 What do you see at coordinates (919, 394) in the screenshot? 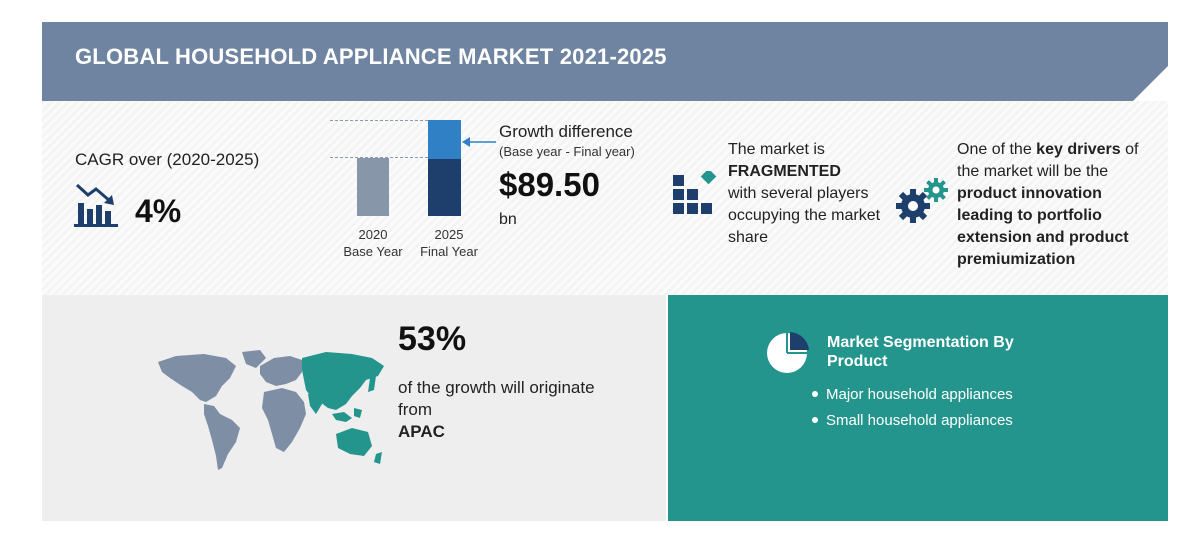
I see `segment-item-label: Major household appliances` at bounding box center [919, 394].